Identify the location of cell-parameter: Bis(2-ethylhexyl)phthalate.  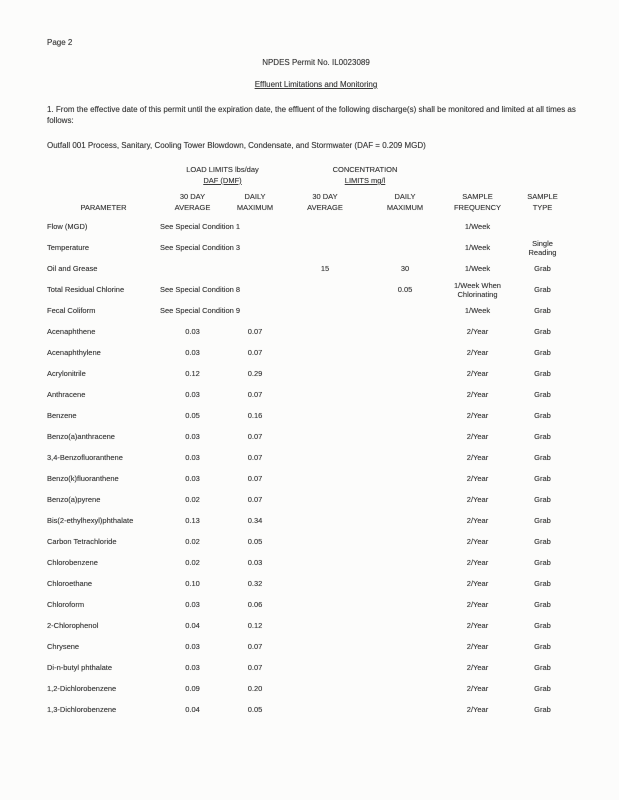
(90, 521).